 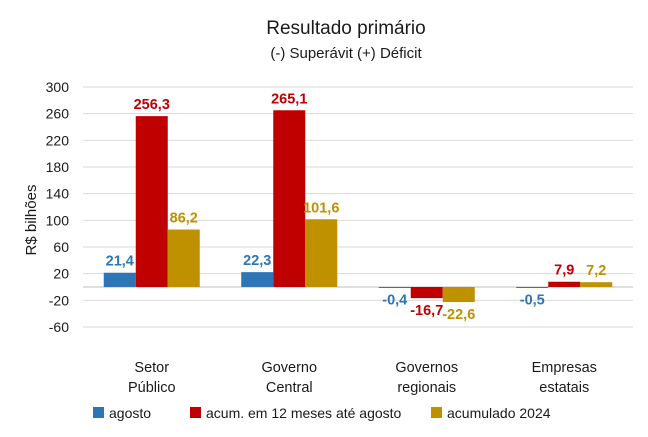 I want to click on chart-title: Resultado primário, so click(x=345, y=28).